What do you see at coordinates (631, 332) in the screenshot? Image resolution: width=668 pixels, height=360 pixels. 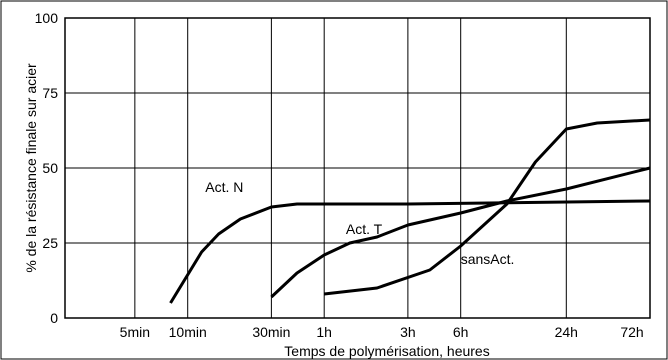 I see `x-tick-label: 72h` at bounding box center [631, 332].